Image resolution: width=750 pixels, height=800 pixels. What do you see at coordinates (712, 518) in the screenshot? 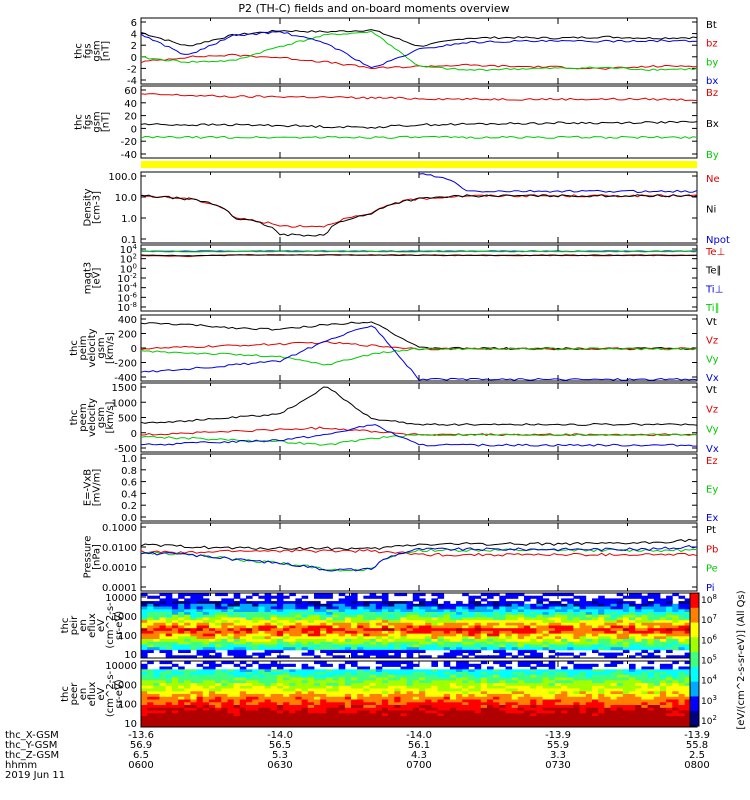
I see `legend-Ex: Ex` at bounding box center [712, 518].